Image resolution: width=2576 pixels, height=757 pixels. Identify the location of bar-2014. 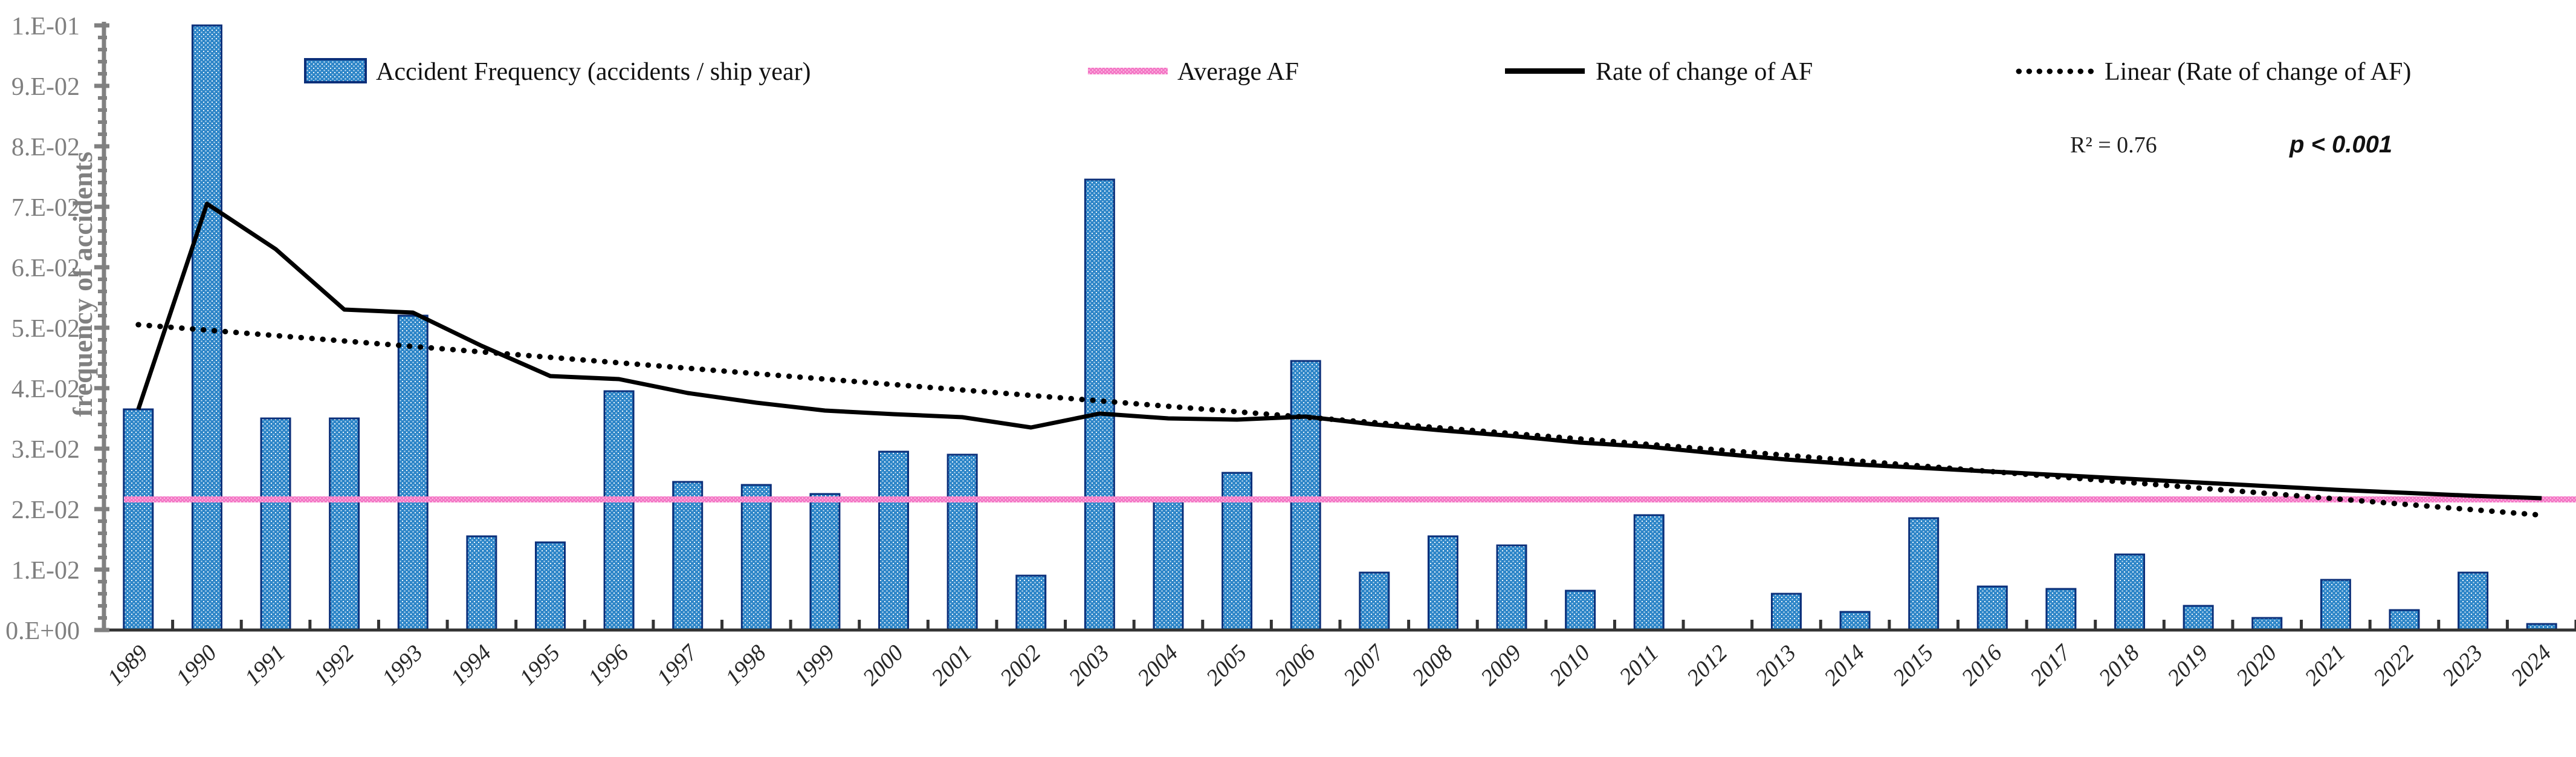
(1855, 621).